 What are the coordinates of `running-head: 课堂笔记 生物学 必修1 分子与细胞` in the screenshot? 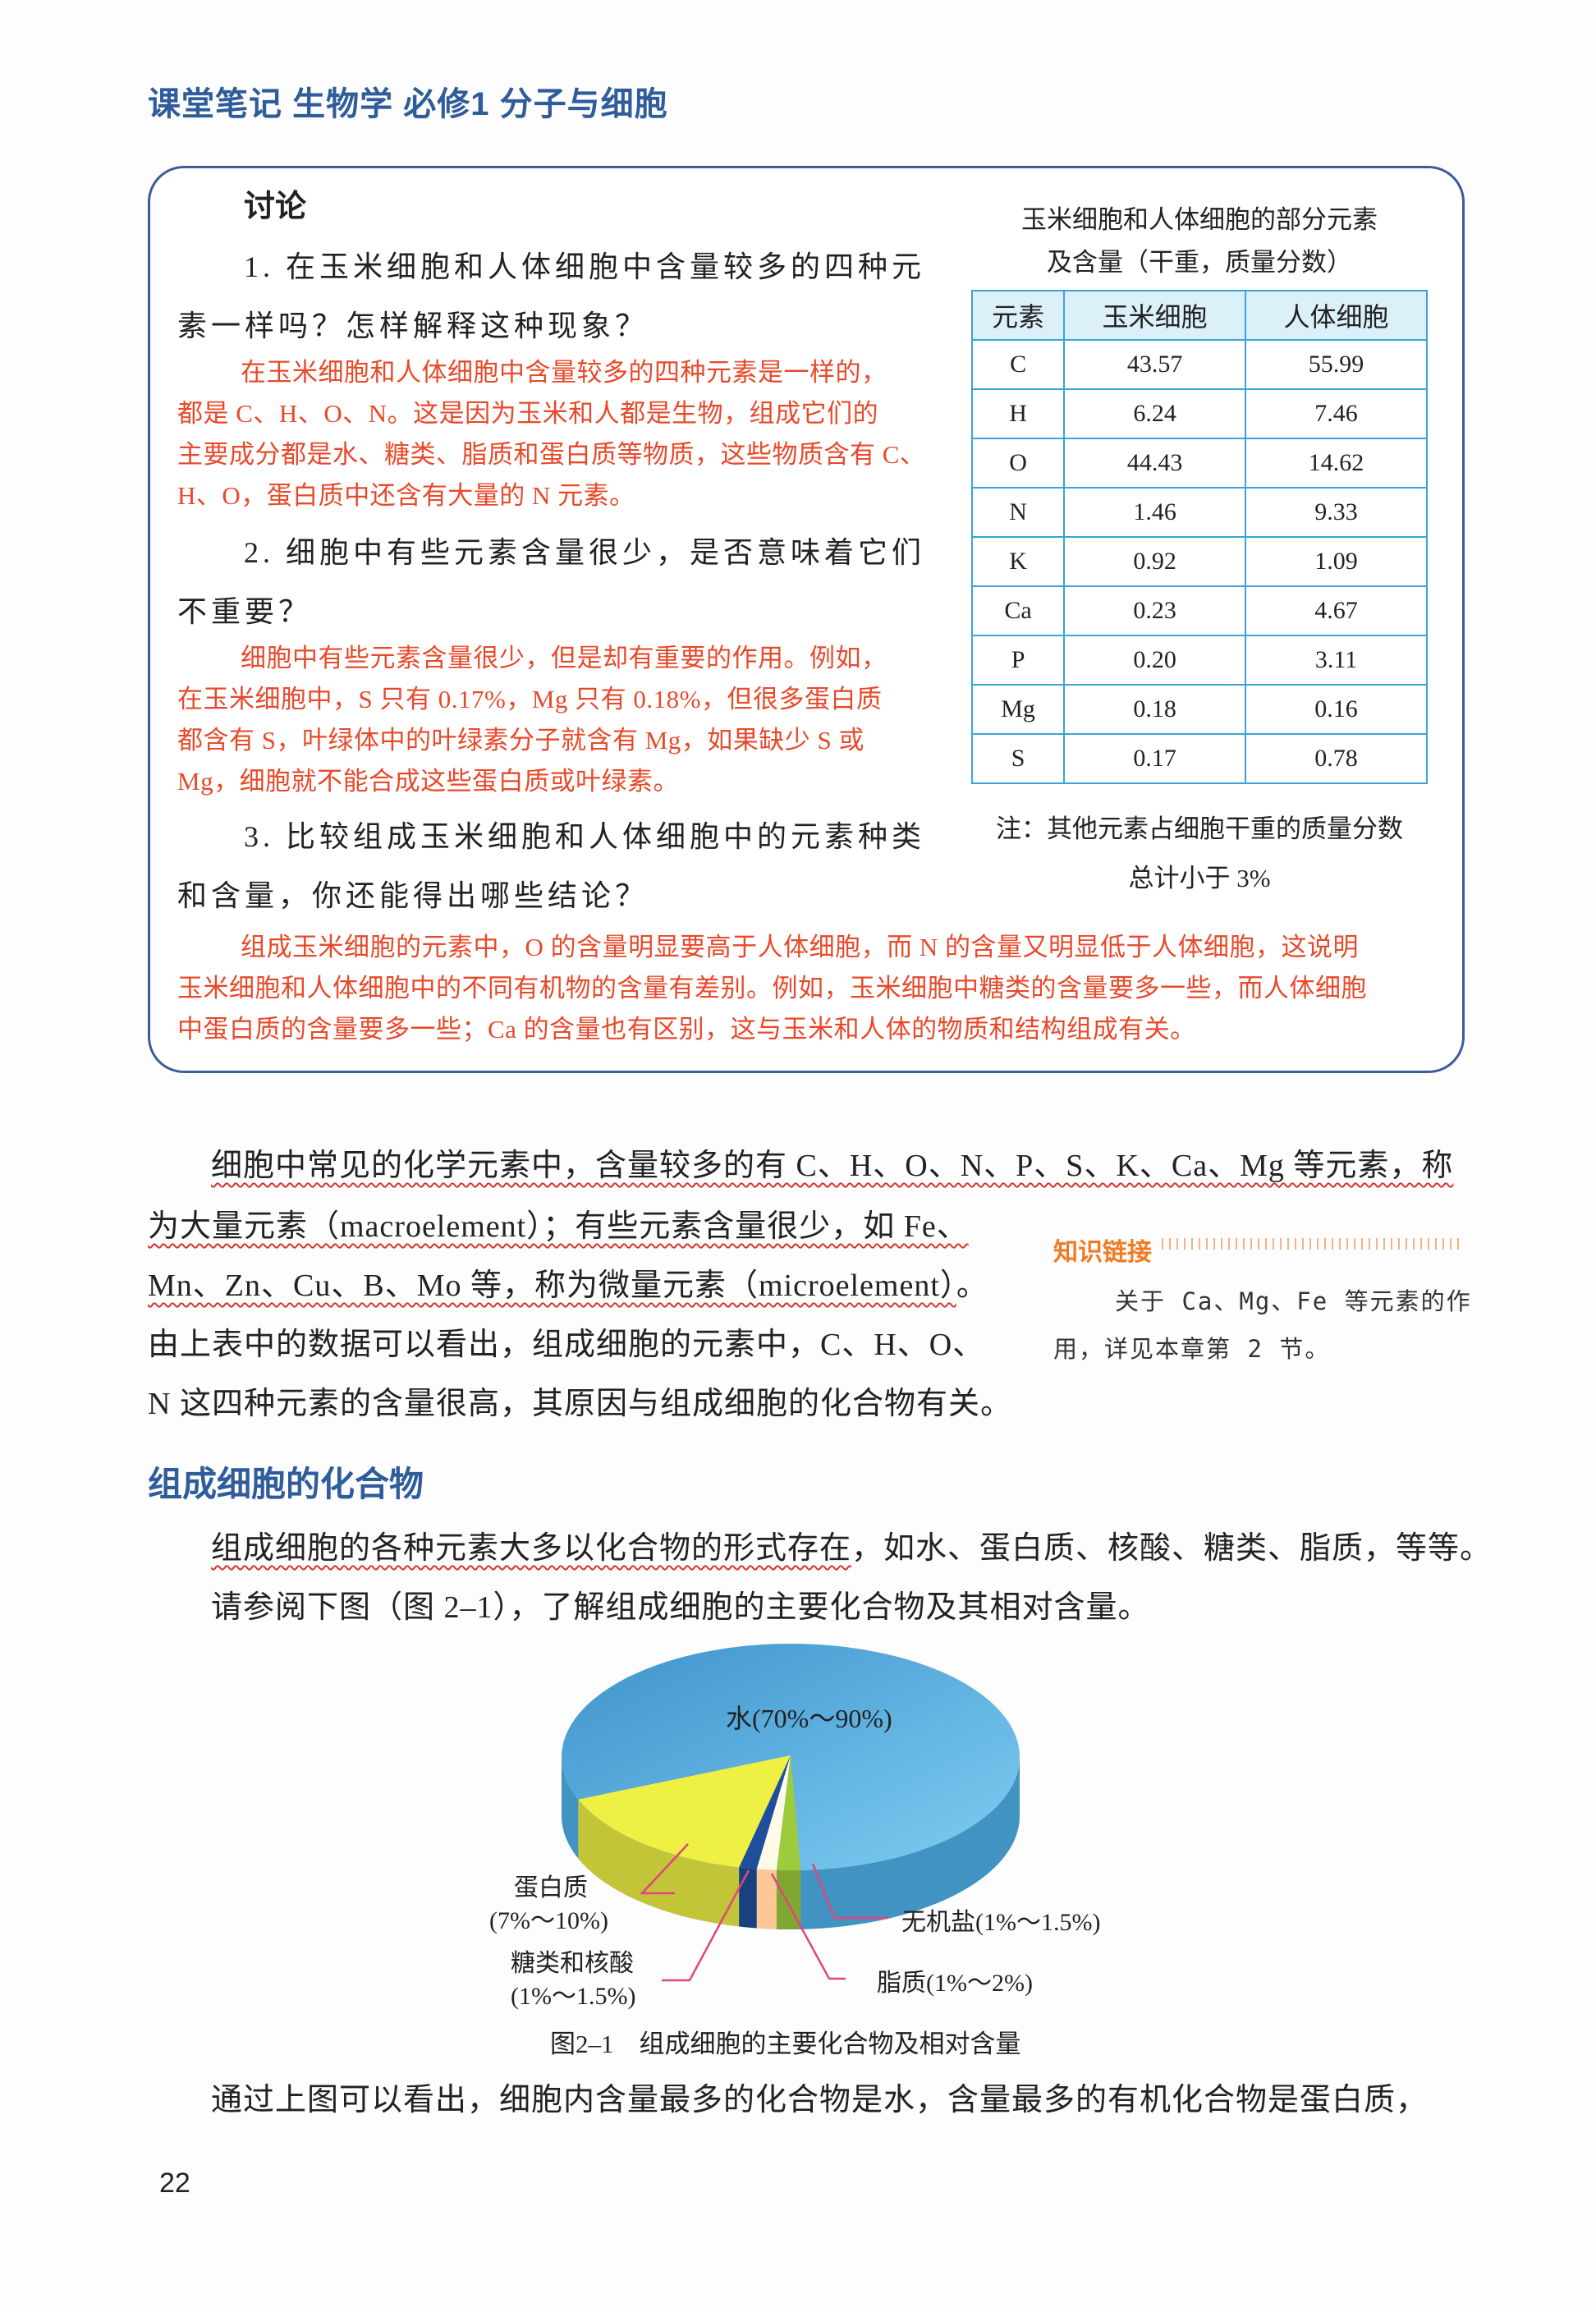 It's located at (408, 104).